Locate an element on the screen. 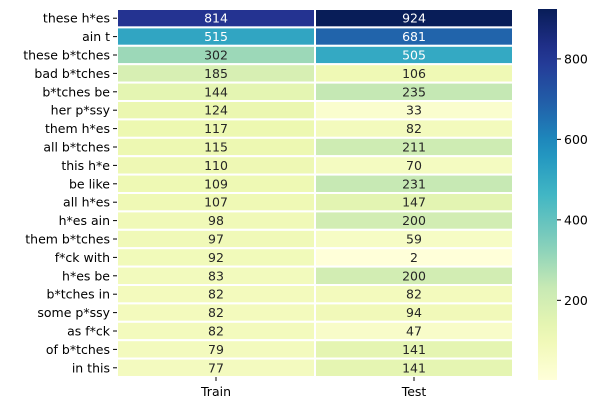 The image size is (602, 413). row-label: as f*ck is located at coordinates (89, 331).